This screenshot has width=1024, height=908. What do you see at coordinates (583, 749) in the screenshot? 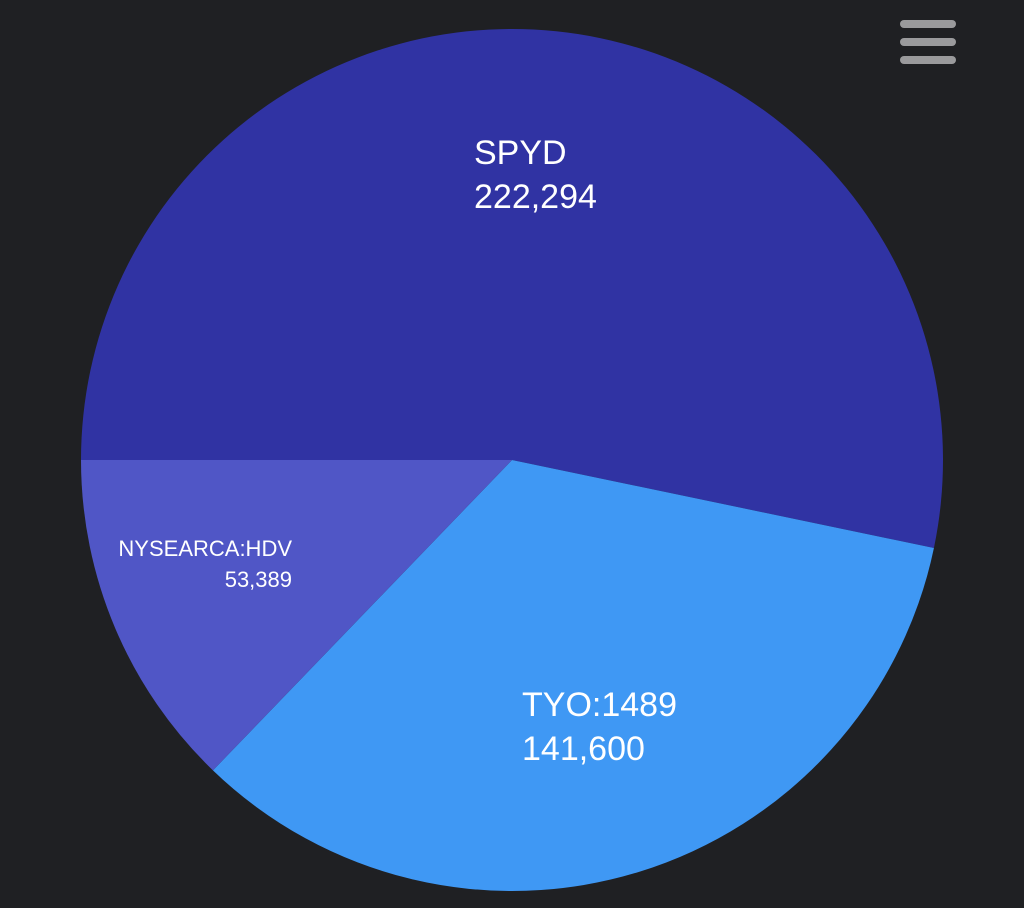
I see `slice-value-label: 141,600` at bounding box center [583, 749].